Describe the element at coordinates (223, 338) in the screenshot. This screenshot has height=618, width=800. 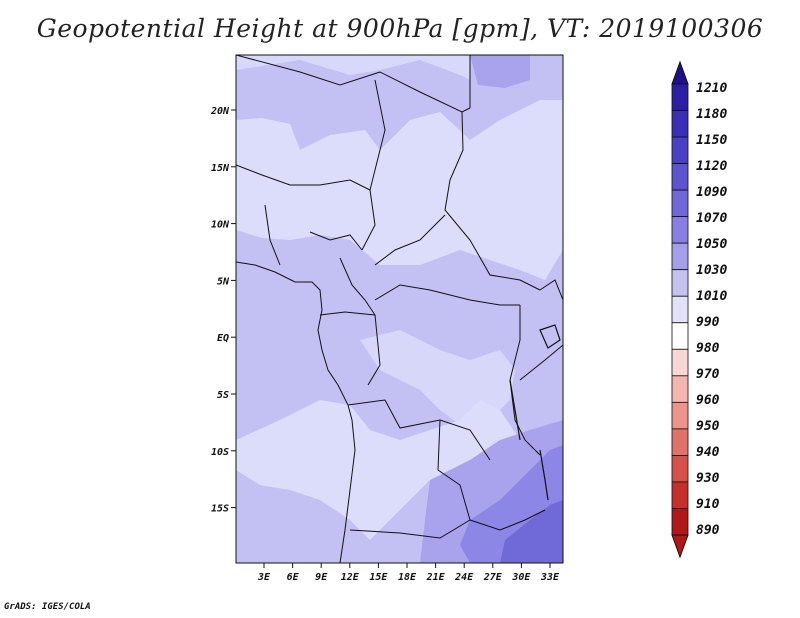
I see `lat-tick-label: EQ` at that location.